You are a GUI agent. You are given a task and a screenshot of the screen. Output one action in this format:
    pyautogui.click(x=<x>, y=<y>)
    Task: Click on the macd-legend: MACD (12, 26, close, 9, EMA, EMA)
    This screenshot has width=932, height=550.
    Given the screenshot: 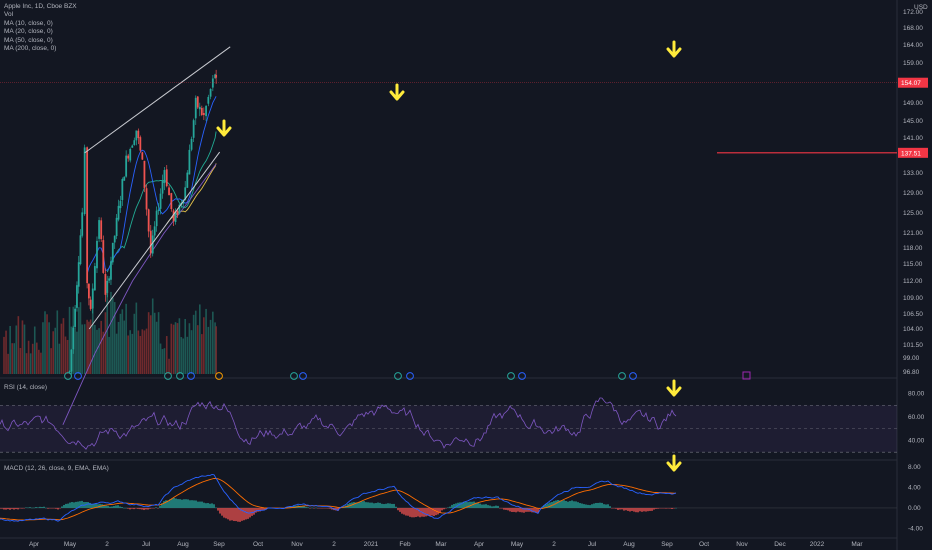 What is the action you would take?
    pyautogui.click(x=56, y=468)
    